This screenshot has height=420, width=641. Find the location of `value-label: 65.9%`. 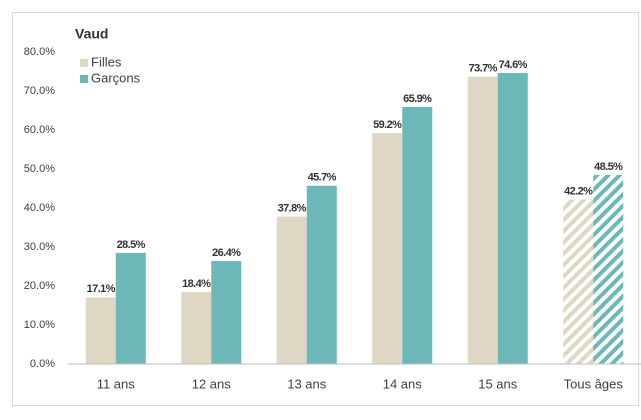

value-label: 65.9% is located at coordinates (417, 99).